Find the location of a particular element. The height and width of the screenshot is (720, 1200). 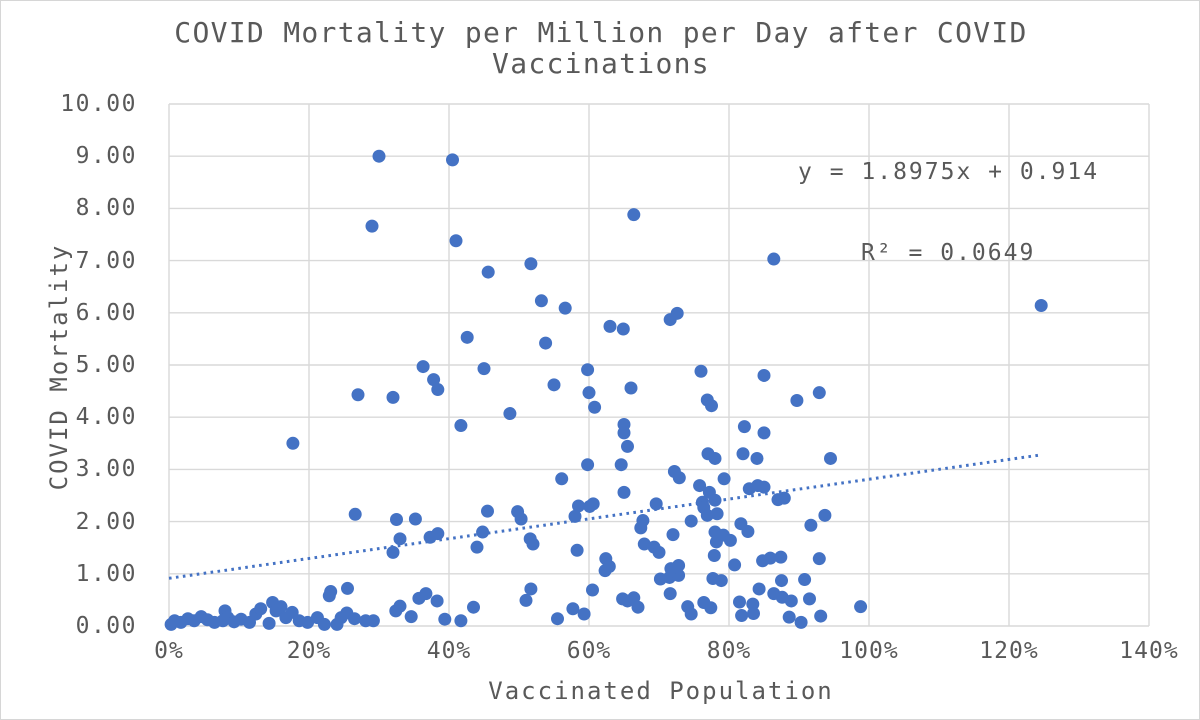

y-tick-label: 8.00 is located at coordinates (106, 208).